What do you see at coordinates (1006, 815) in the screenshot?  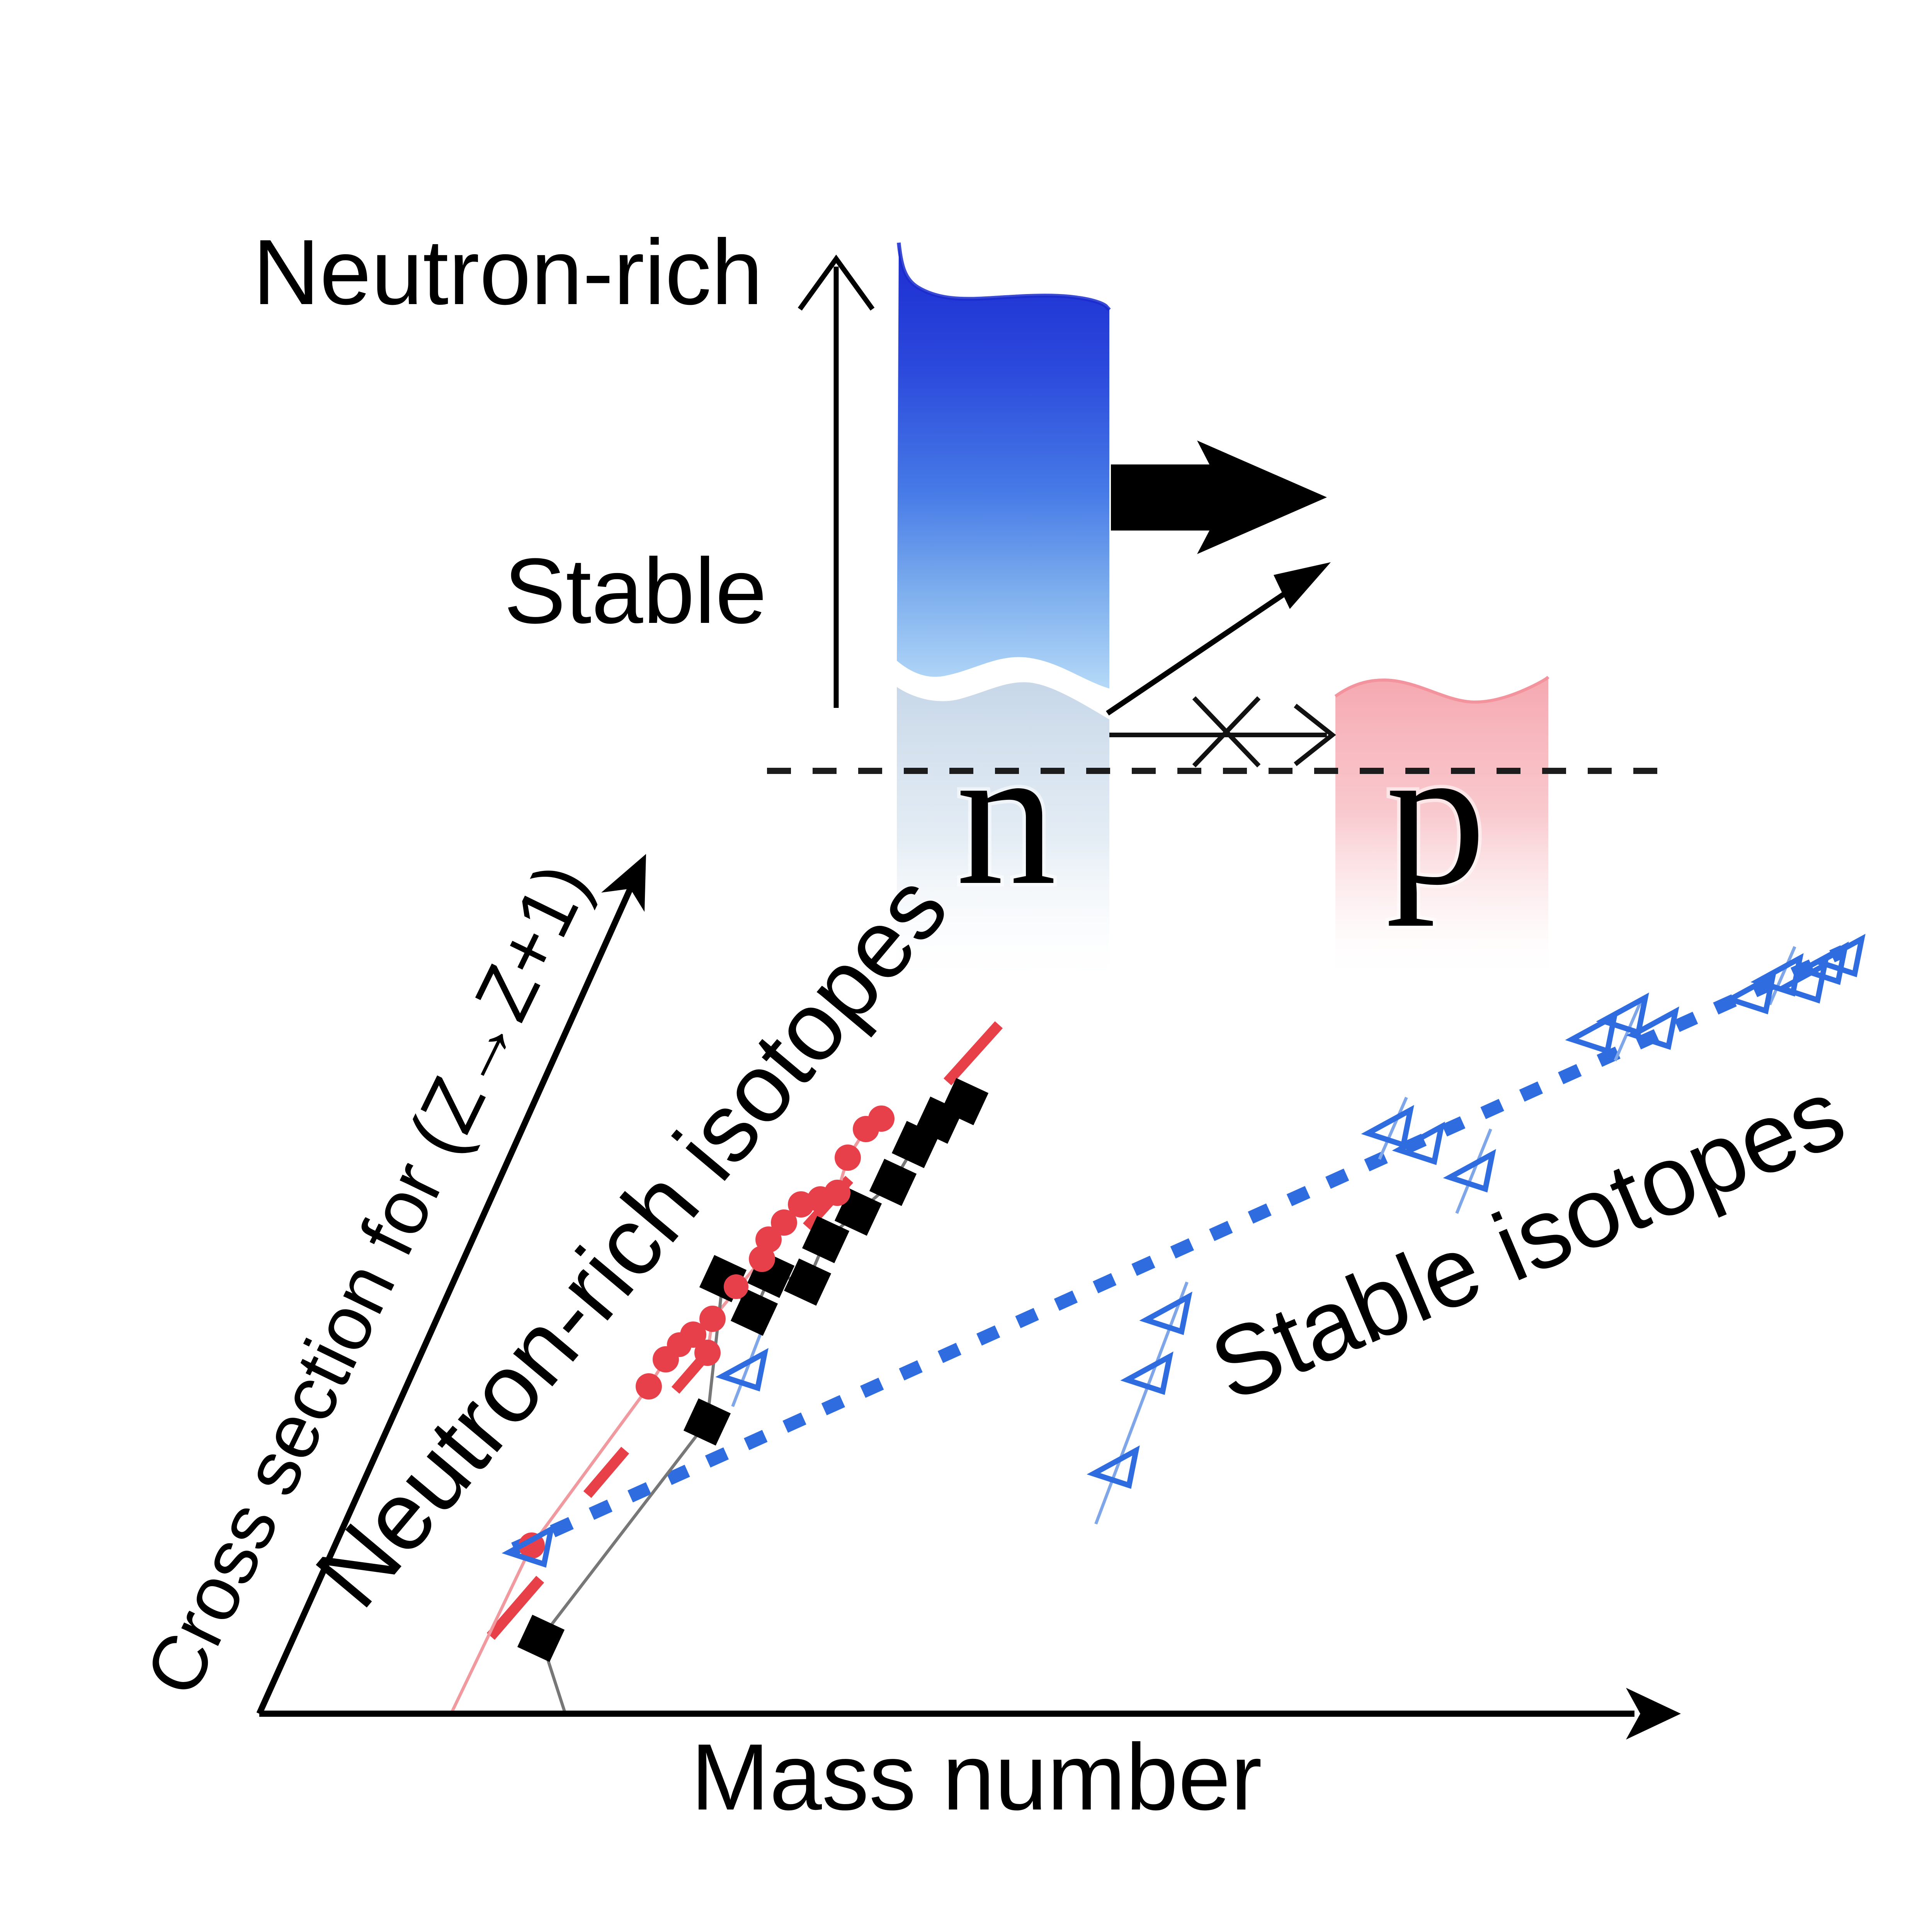 I see `svg-text: n` at bounding box center [1006, 815].